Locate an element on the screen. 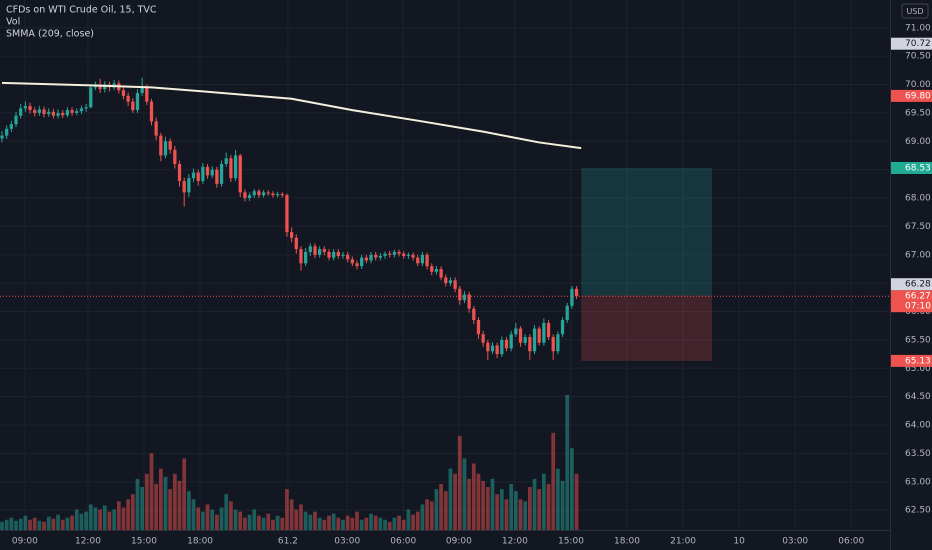 The height and width of the screenshot is (550, 932). x-tick-label: 15:00 is located at coordinates (571, 542).